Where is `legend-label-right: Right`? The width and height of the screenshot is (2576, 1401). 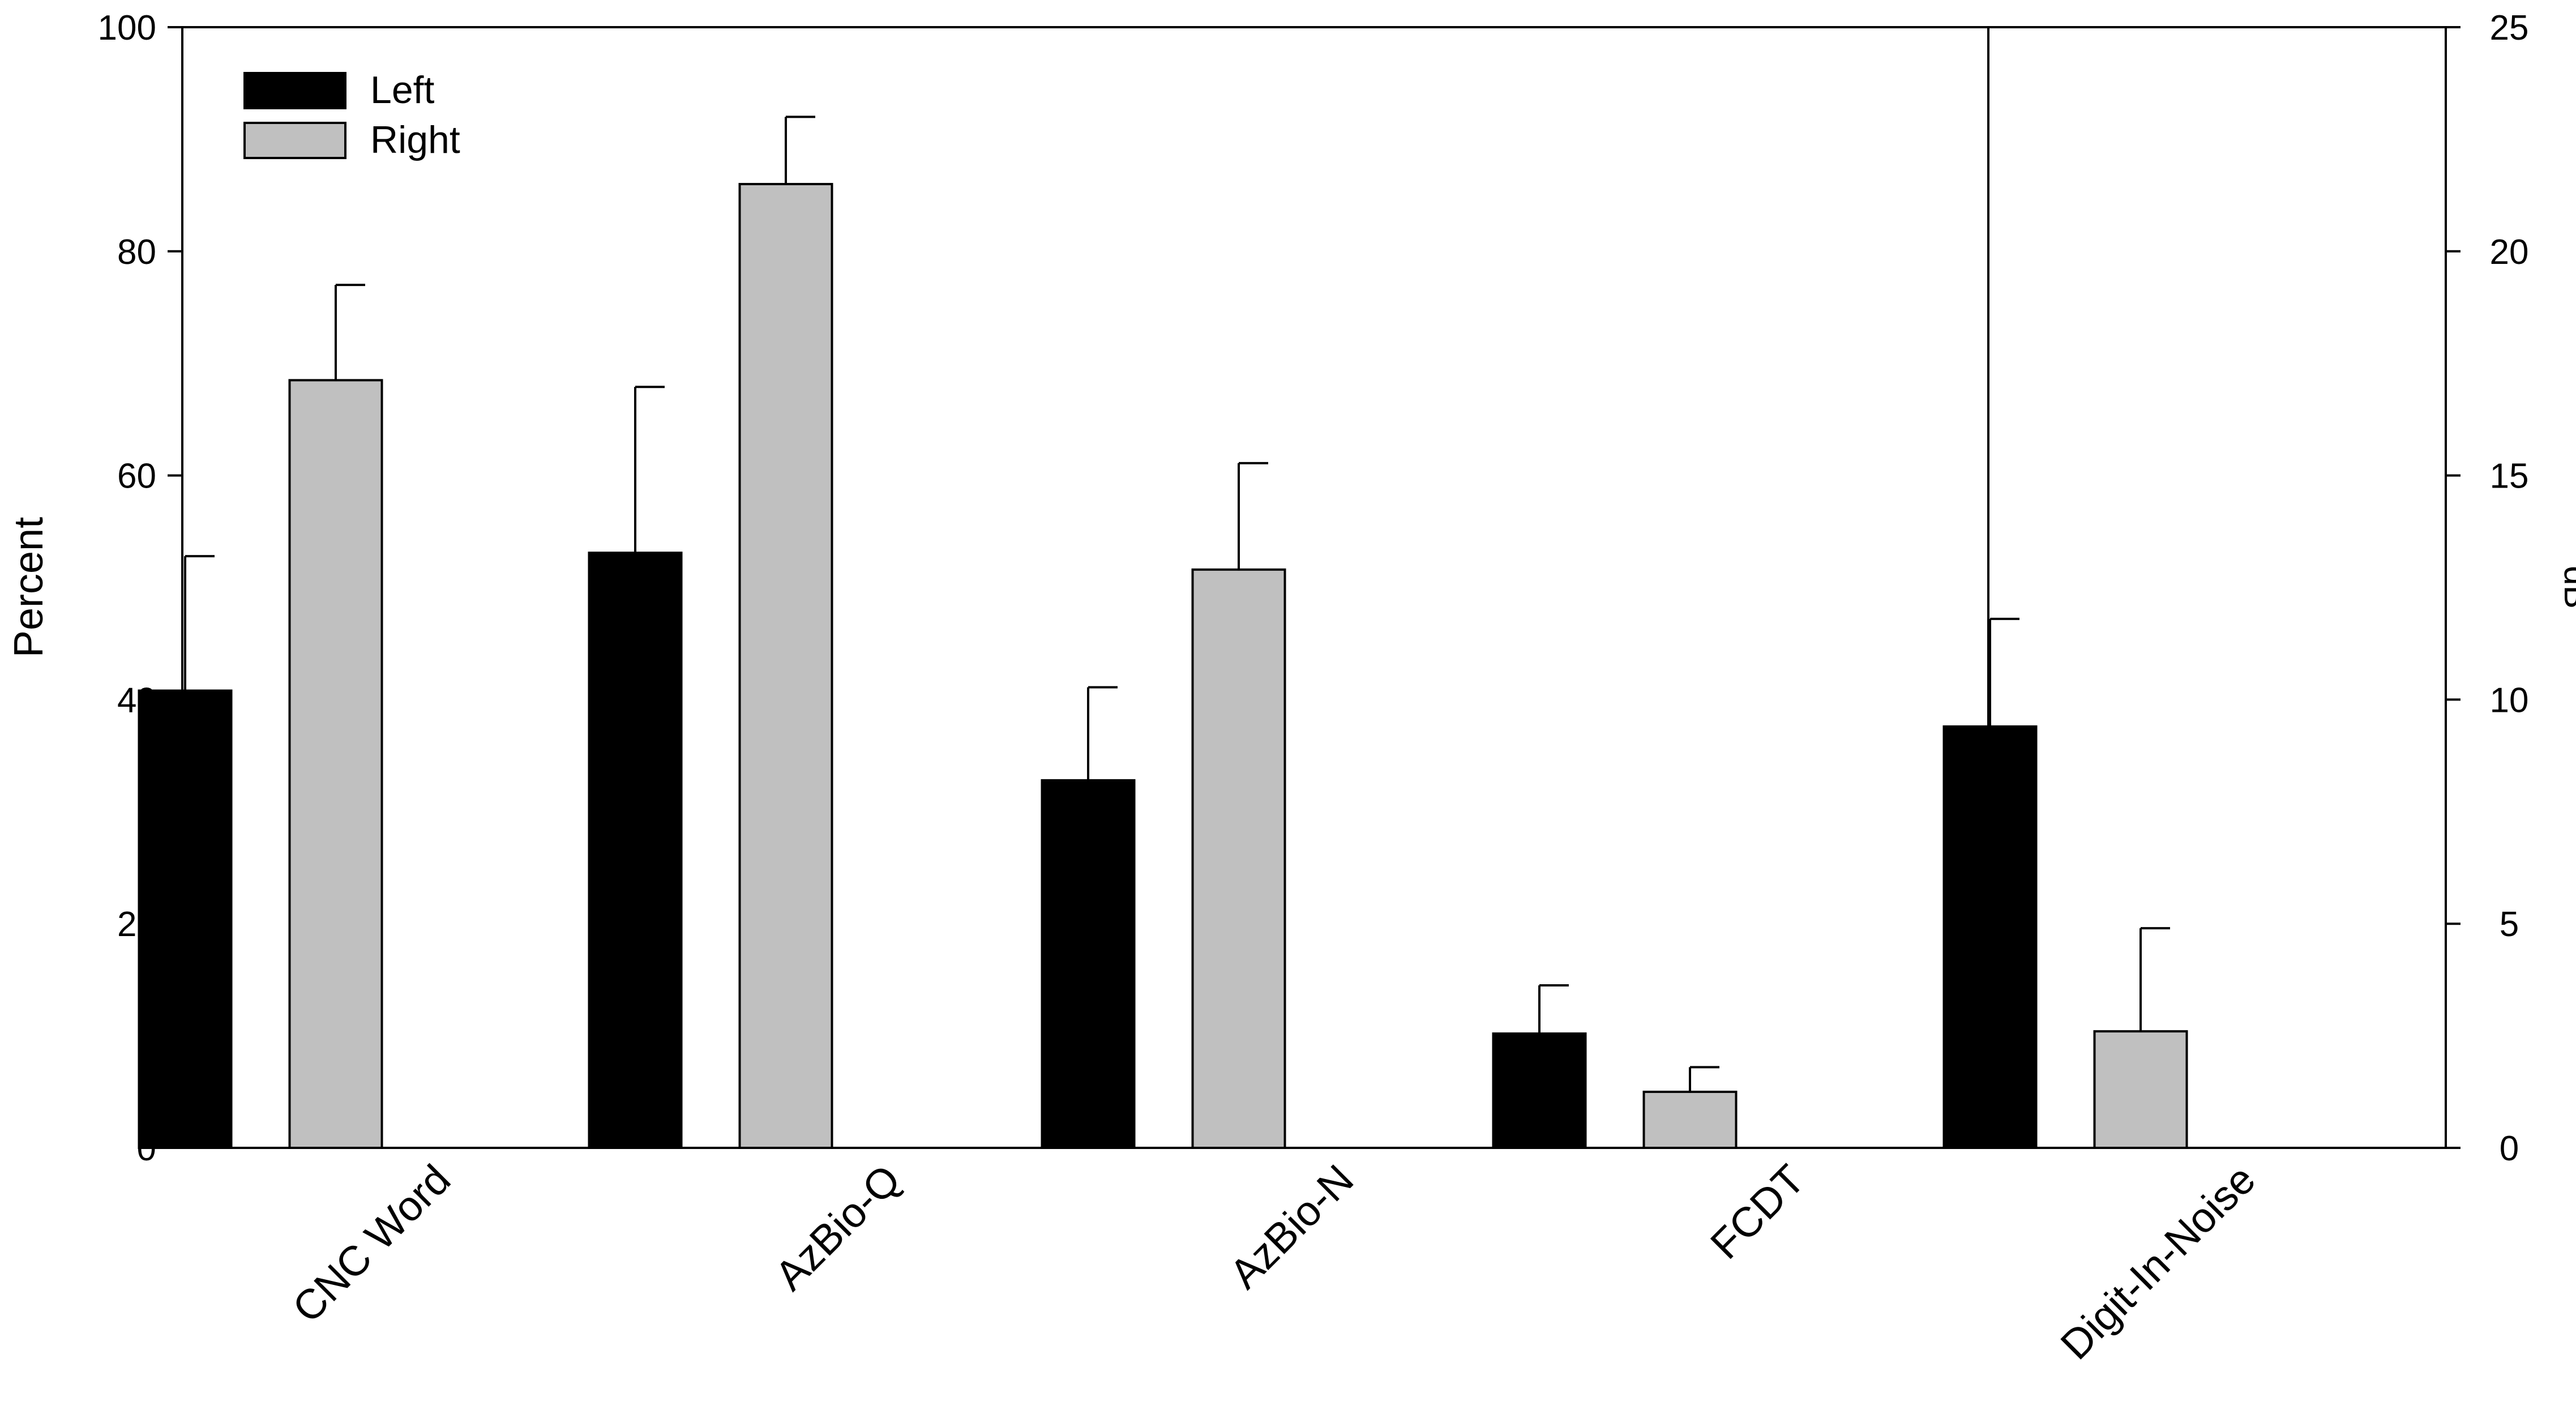 legend-label-right: Right is located at coordinates (415, 139).